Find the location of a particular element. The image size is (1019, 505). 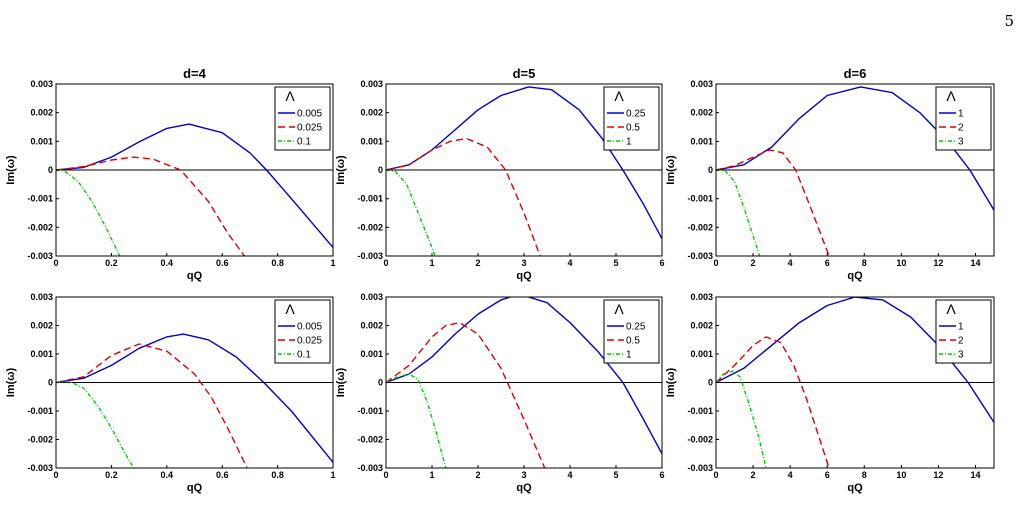

chart-title: d=5 is located at coordinates (524, 73).